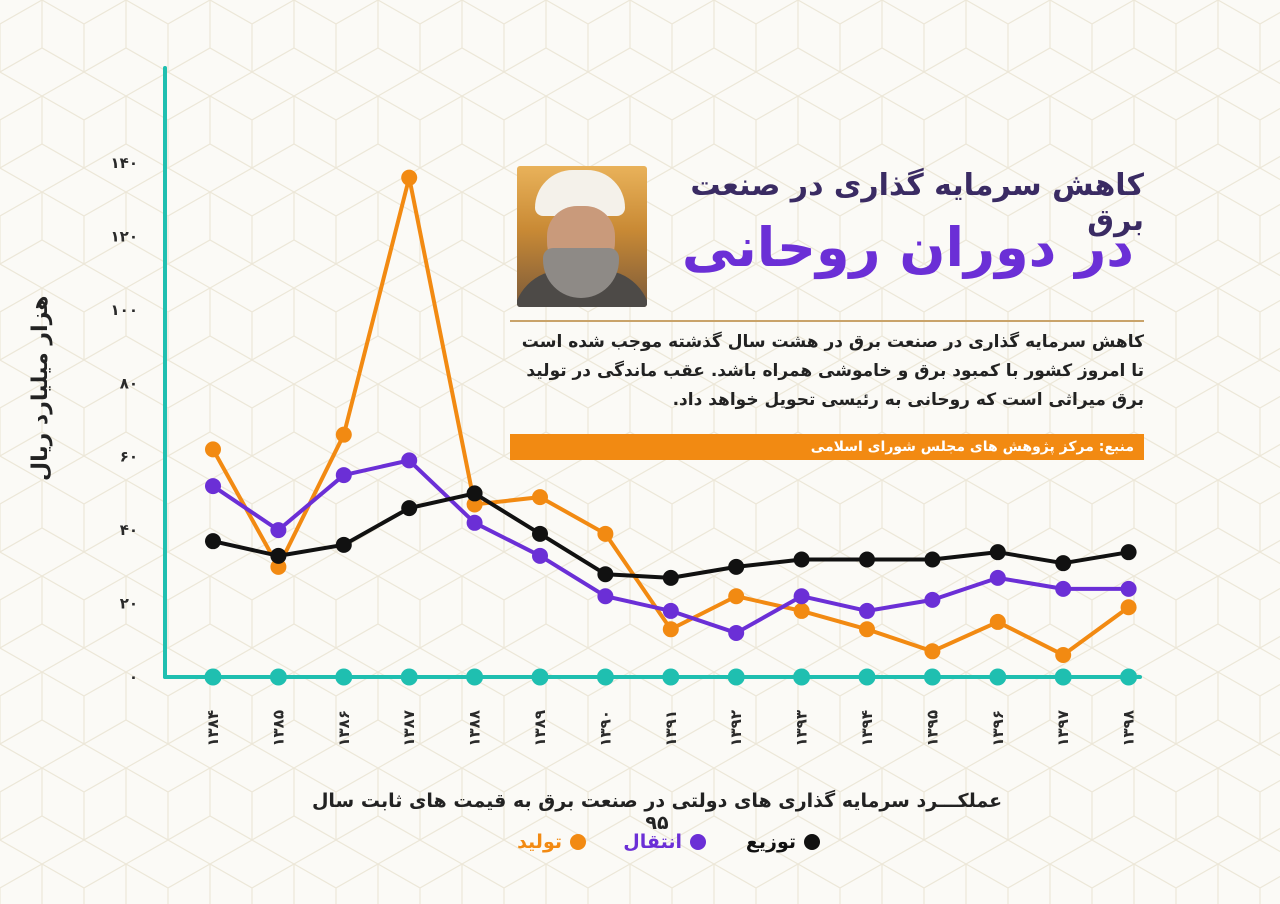  Describe the element at coordinates (1129, 728) in the screenshot. I see `x-tick-label: ۱۳۹۸` at that location.